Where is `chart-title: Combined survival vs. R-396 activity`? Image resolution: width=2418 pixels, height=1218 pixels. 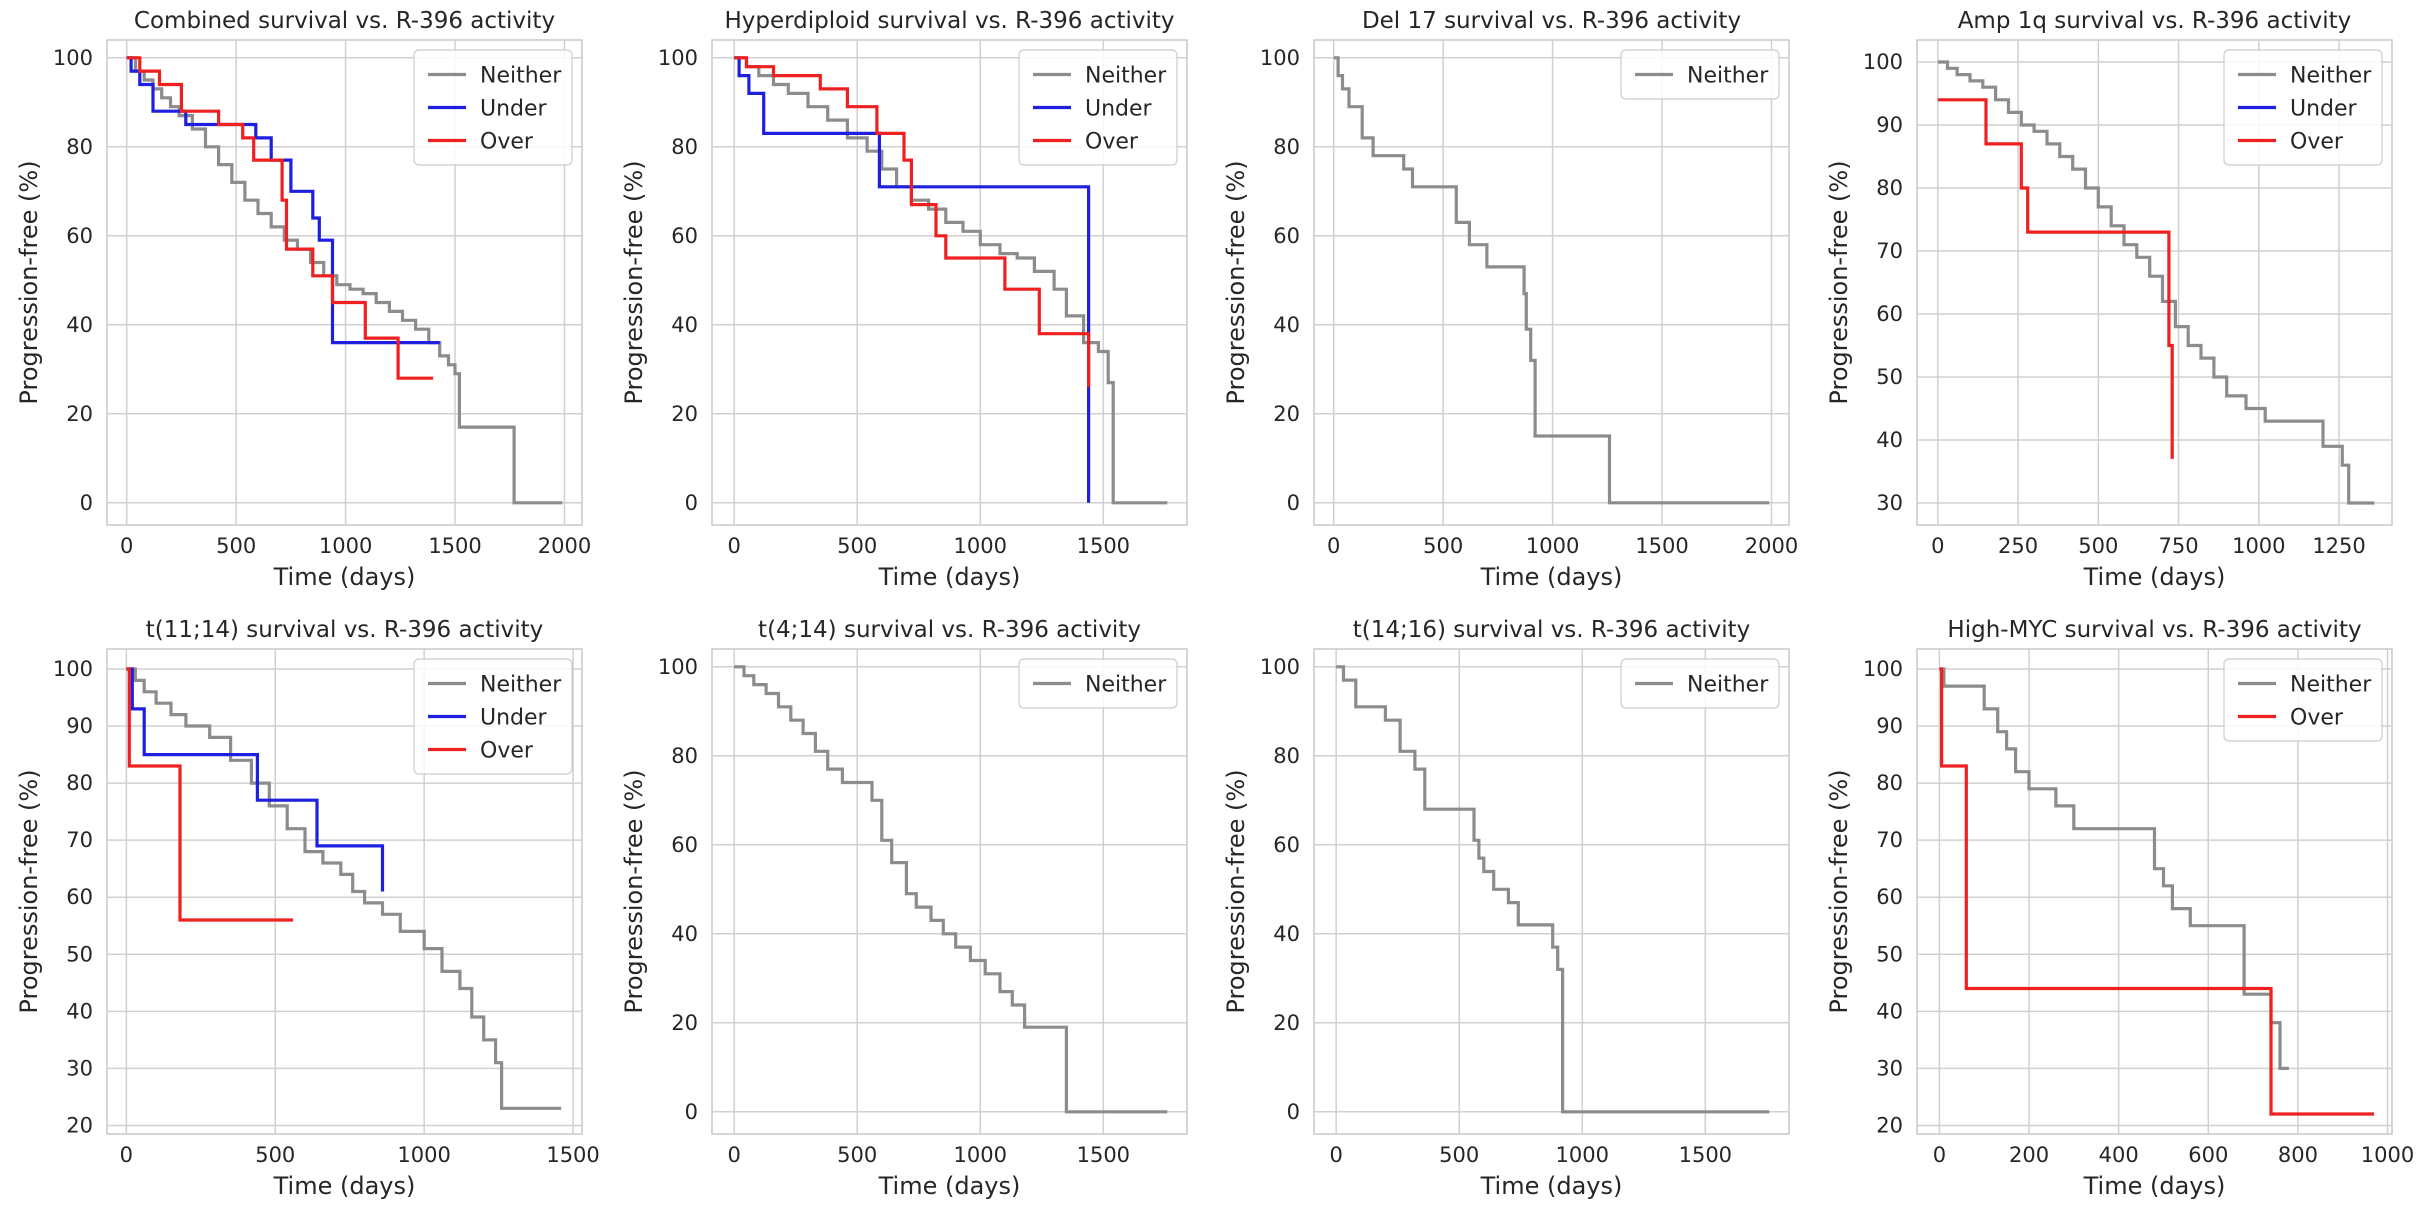 chart-title: Combined survival vs. R-396 activity is located at coordinates (344, 21).